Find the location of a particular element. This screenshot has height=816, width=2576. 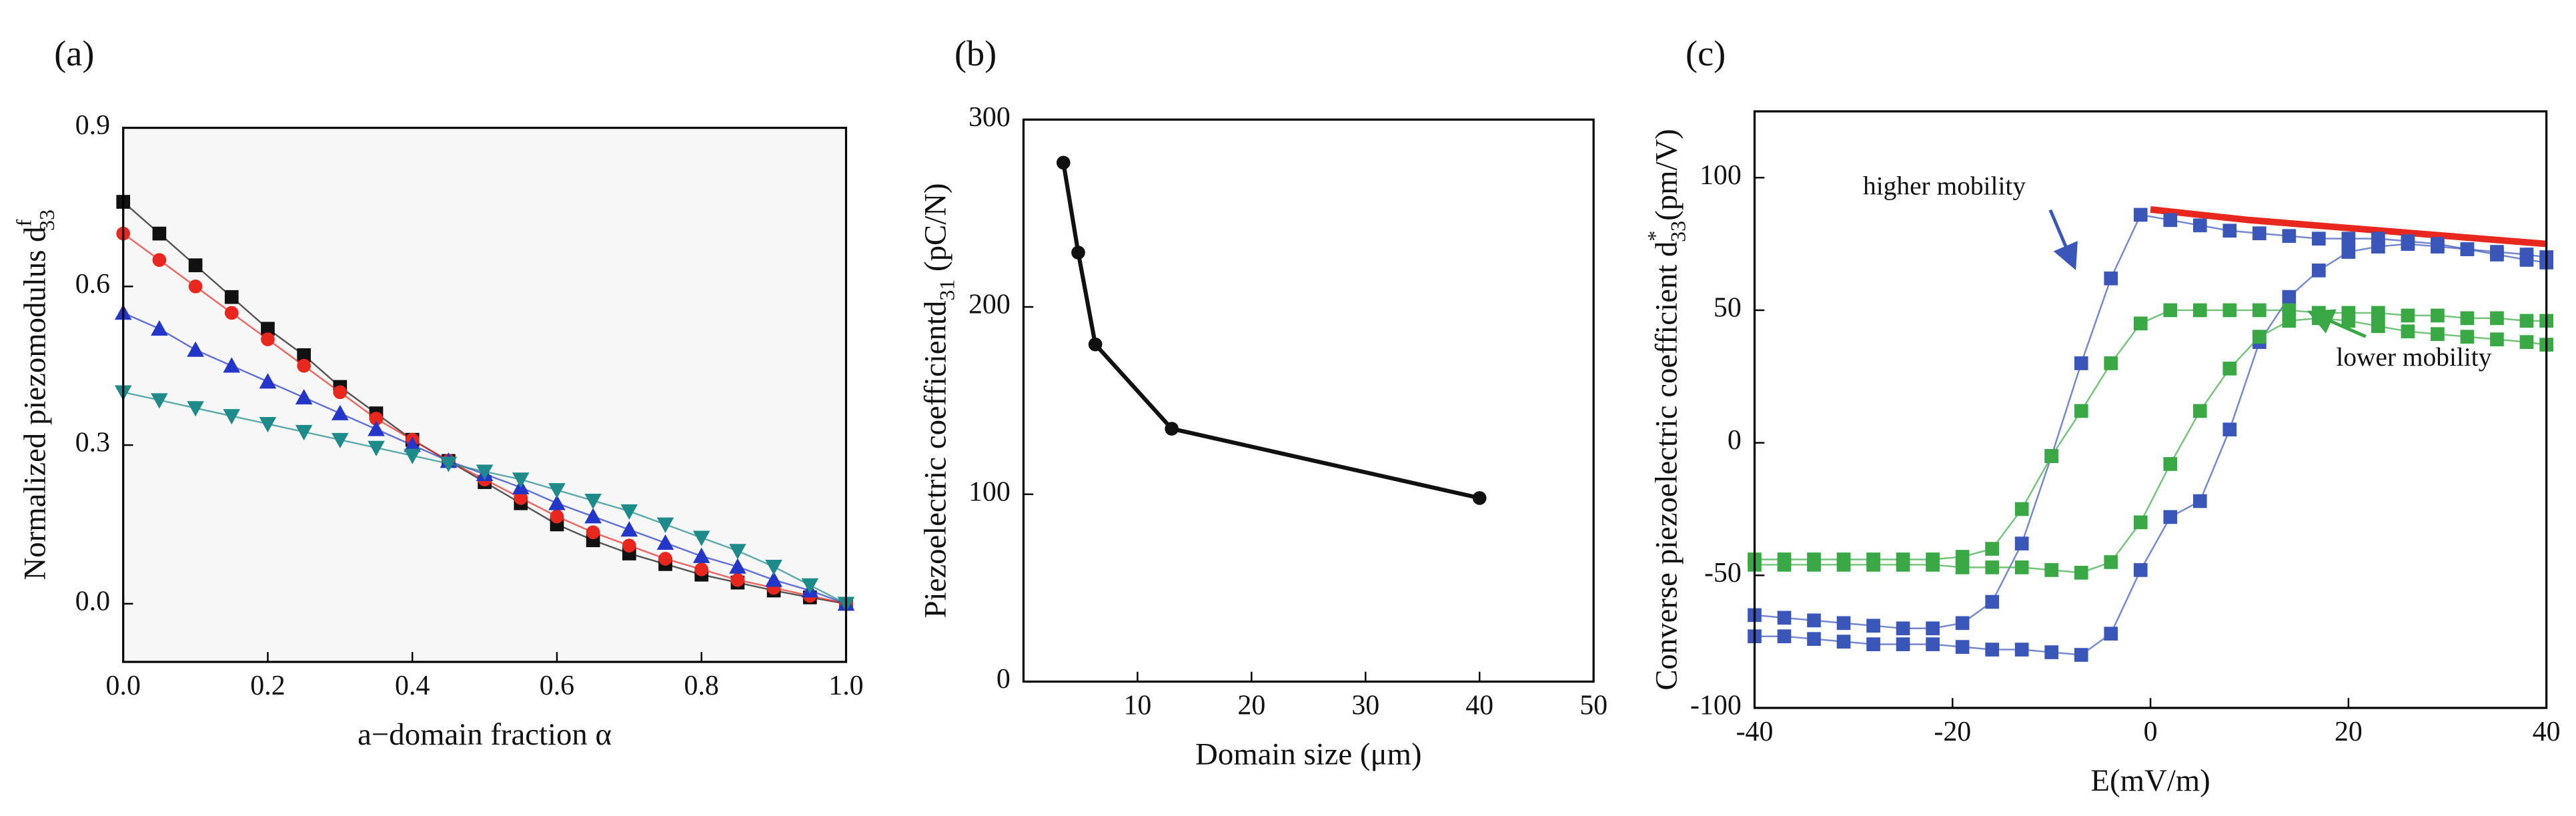

x-tick-label: 0.2 is located at coordinates (267, 686).